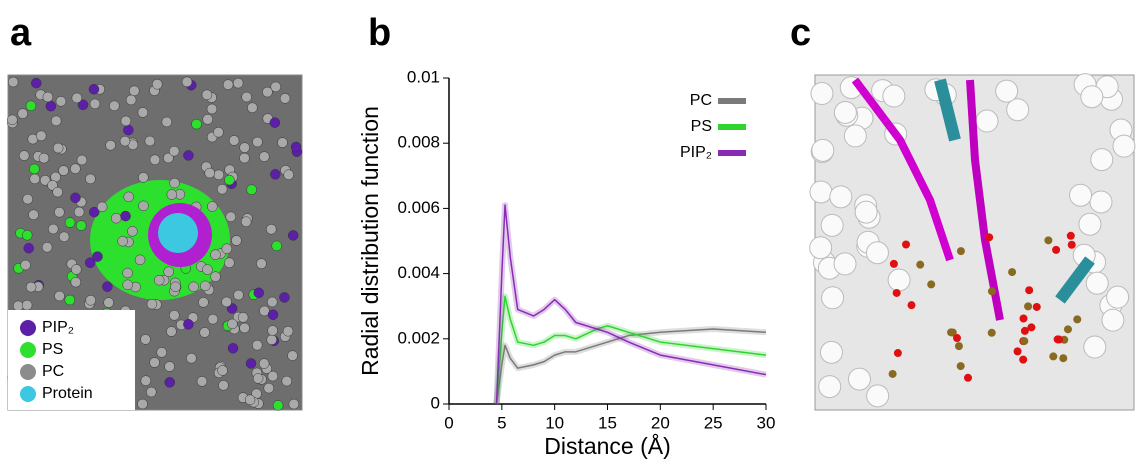 The image size is (1137, 460). What do you see at coordinates (902, 169) in the screenshot?
I see `lipid-tail` at bounding box center [902, 169].